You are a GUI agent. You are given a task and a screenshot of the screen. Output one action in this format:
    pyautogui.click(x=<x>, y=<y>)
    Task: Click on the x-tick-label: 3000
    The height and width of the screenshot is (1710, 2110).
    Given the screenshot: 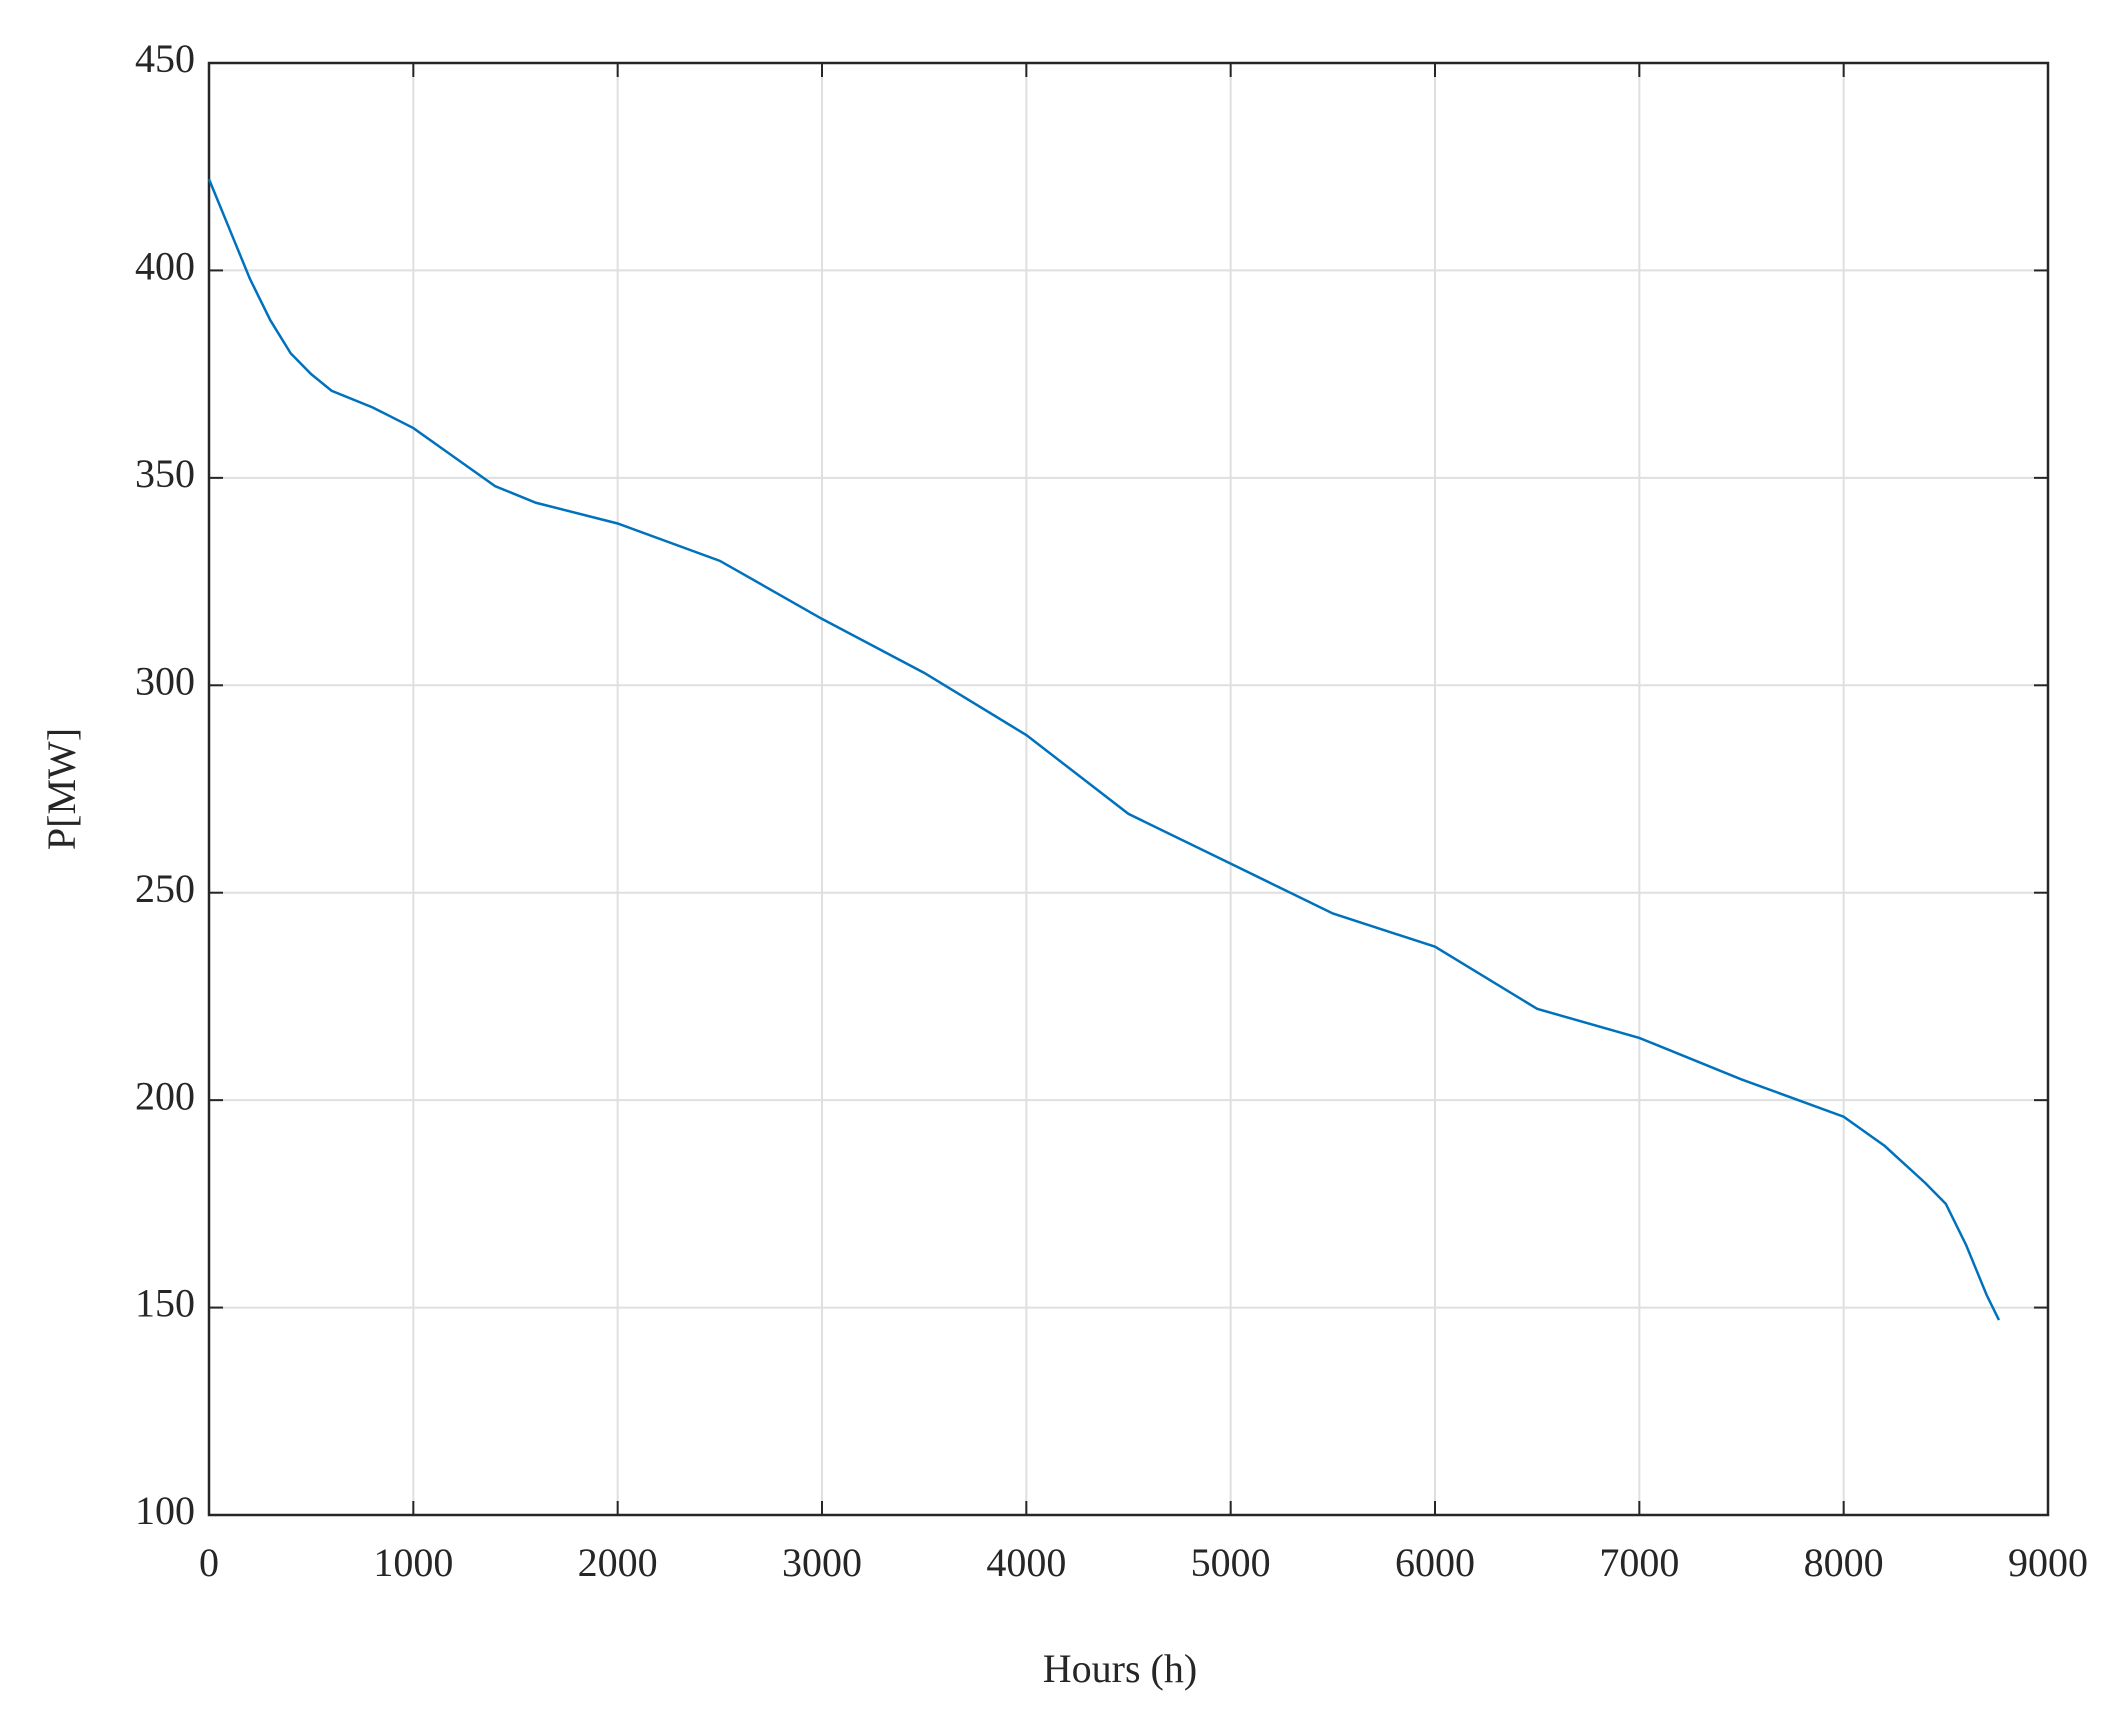 What is the action you would take?
    pyautogui.click(x=822, y=1562)
    